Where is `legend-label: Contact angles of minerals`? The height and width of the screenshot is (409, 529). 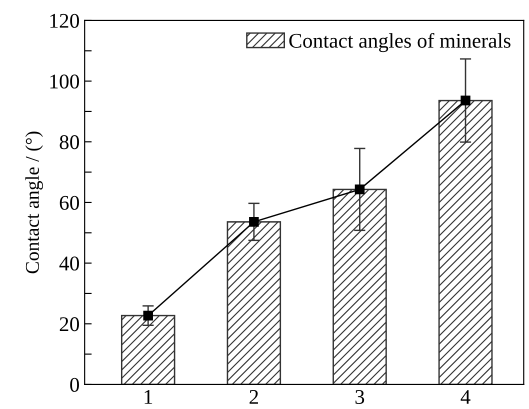 legend-label: Contact angles of minerals is located at coordinates (399, 42).